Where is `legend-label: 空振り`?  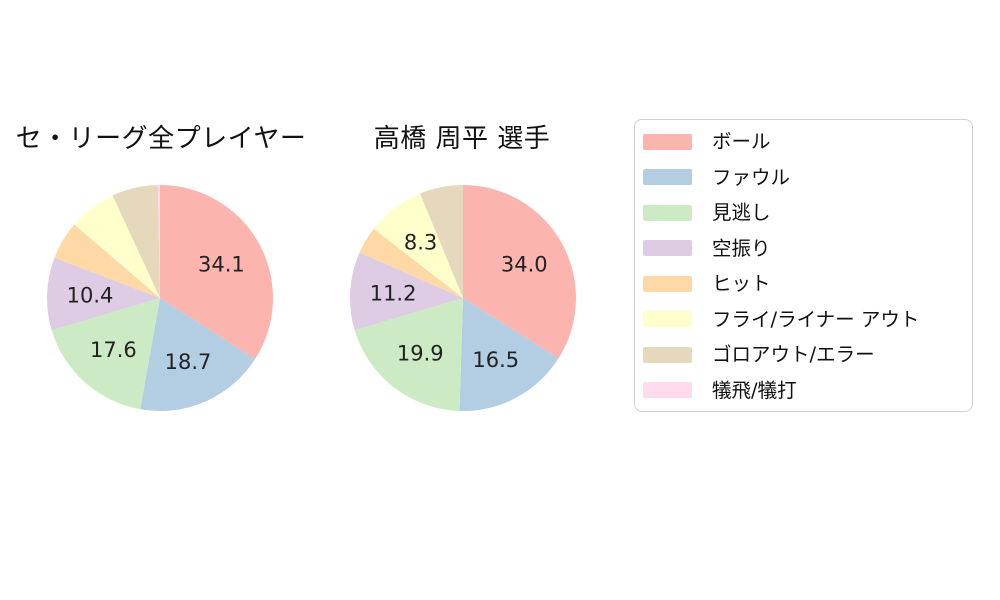
legend-label: 空振り is located at coordinates (741, 248).